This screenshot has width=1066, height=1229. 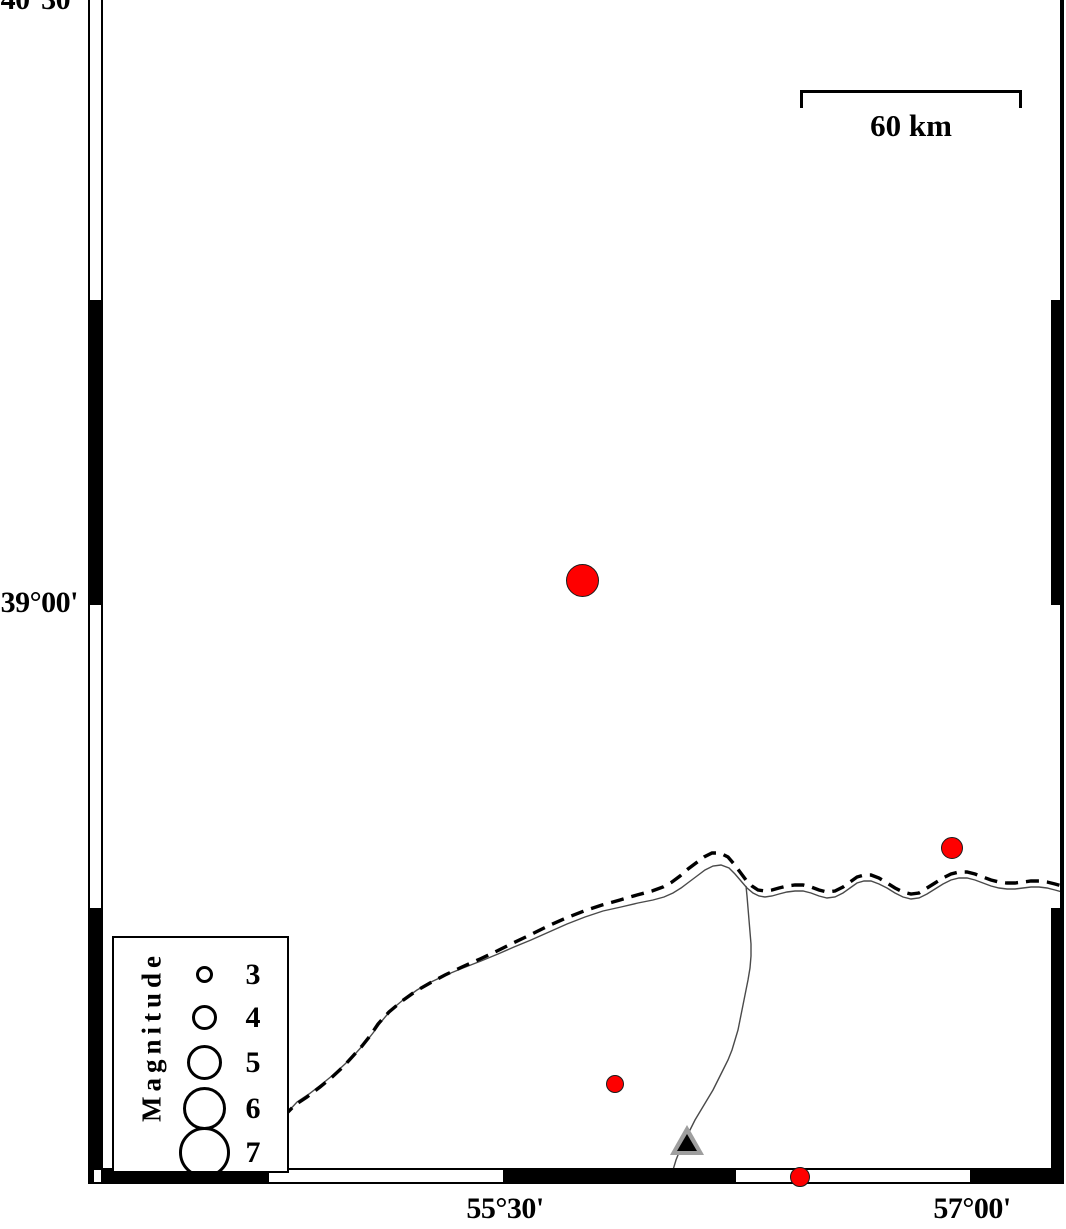 I want to click on station-inner-triangle, so click(x=687, y=1142).